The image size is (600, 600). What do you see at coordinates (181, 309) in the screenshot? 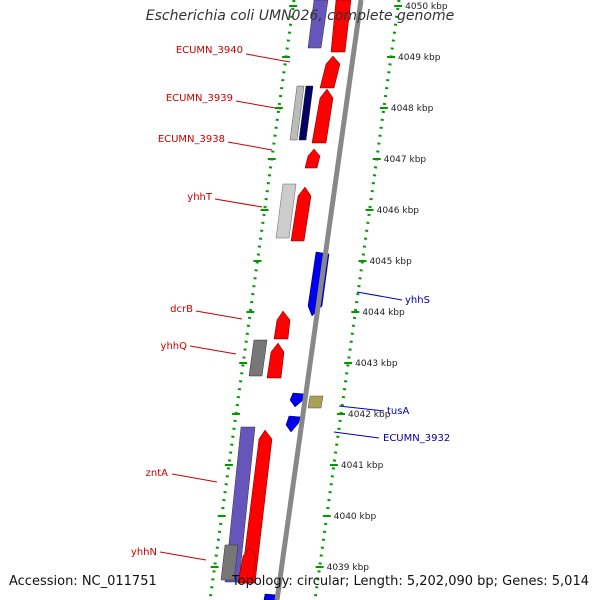
I see `gene-label-dcrb: dcrB` at bounding box center [181, 309].